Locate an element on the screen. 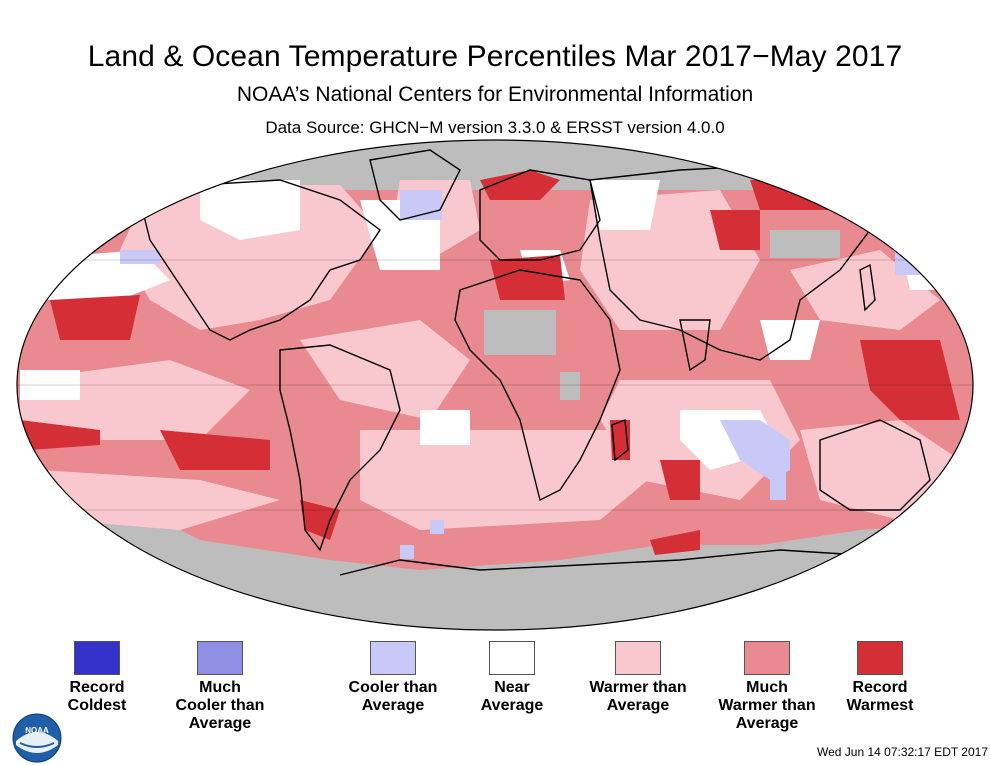  legend-label-line: Coldest is located at coordinates (97, 705).